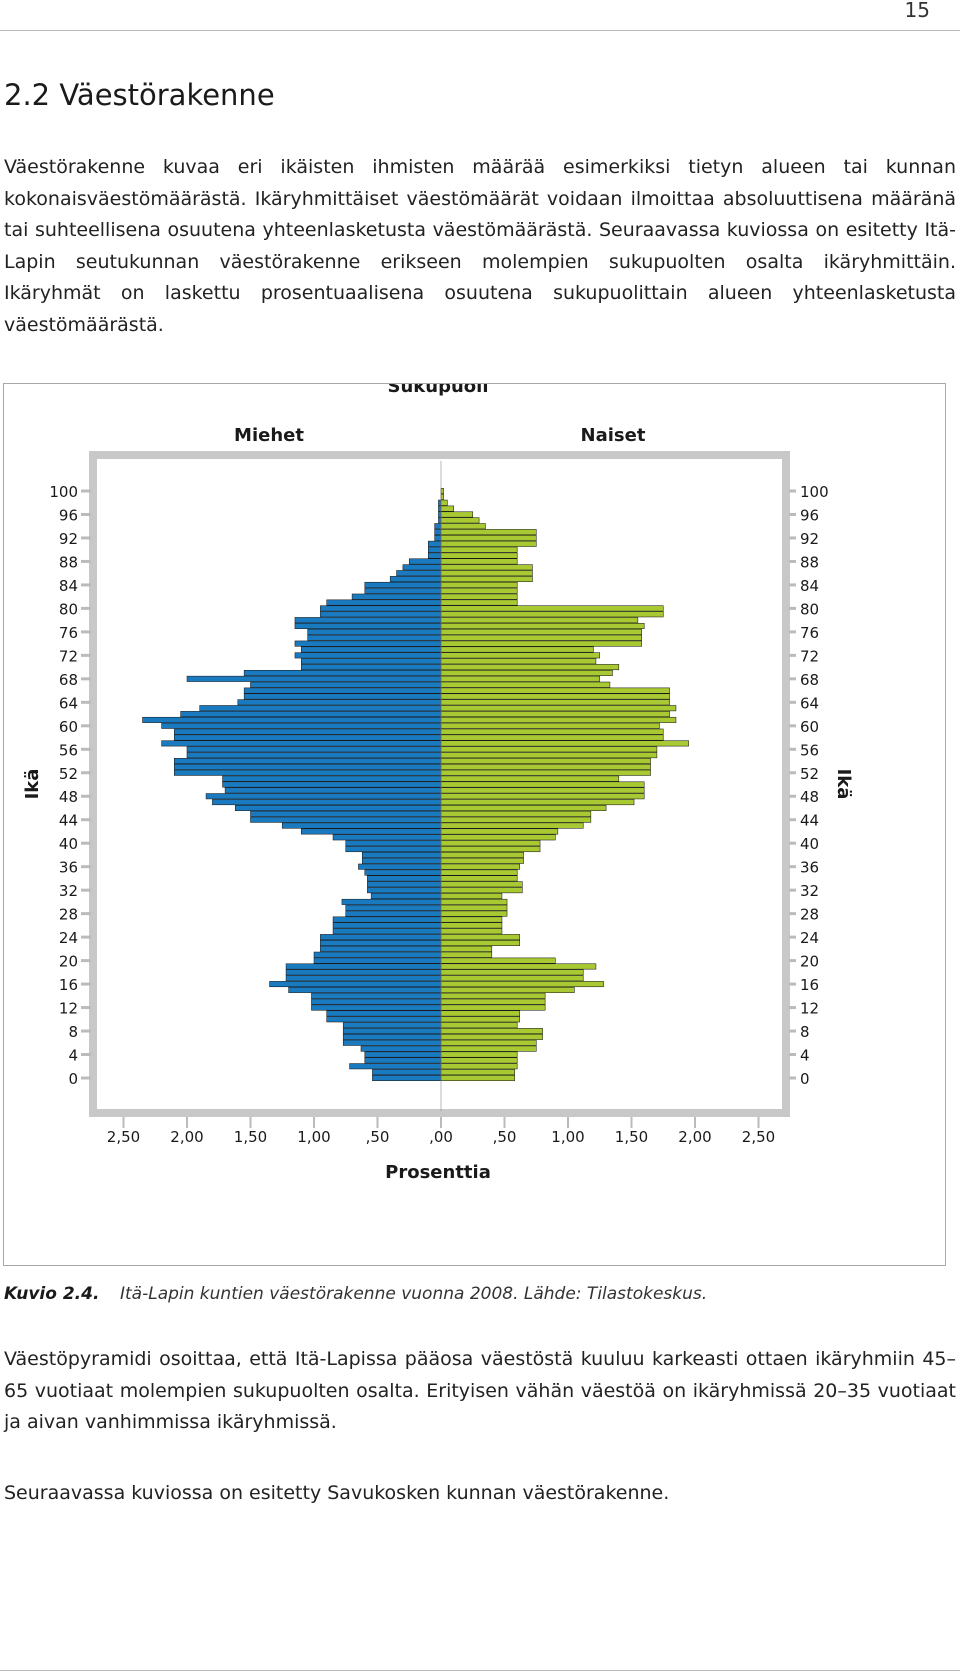 This screenshot has height=1674, width=960. What do you see at coordinates (68, 891) in the screenshot?
I see `y-tick-left-label: 32` at bounding box center [68, 891].